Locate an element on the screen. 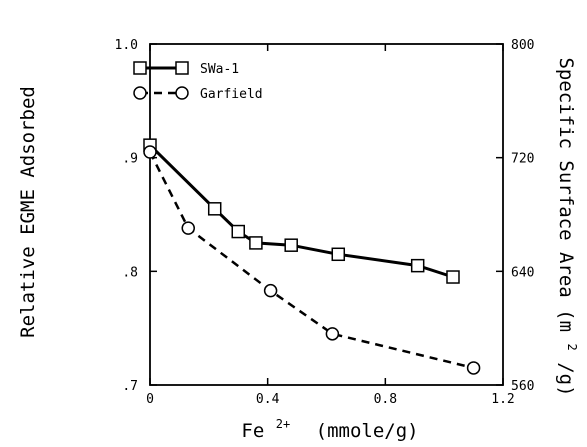  legend-label-garfield: Garfield is located at coordinates (231, 94).